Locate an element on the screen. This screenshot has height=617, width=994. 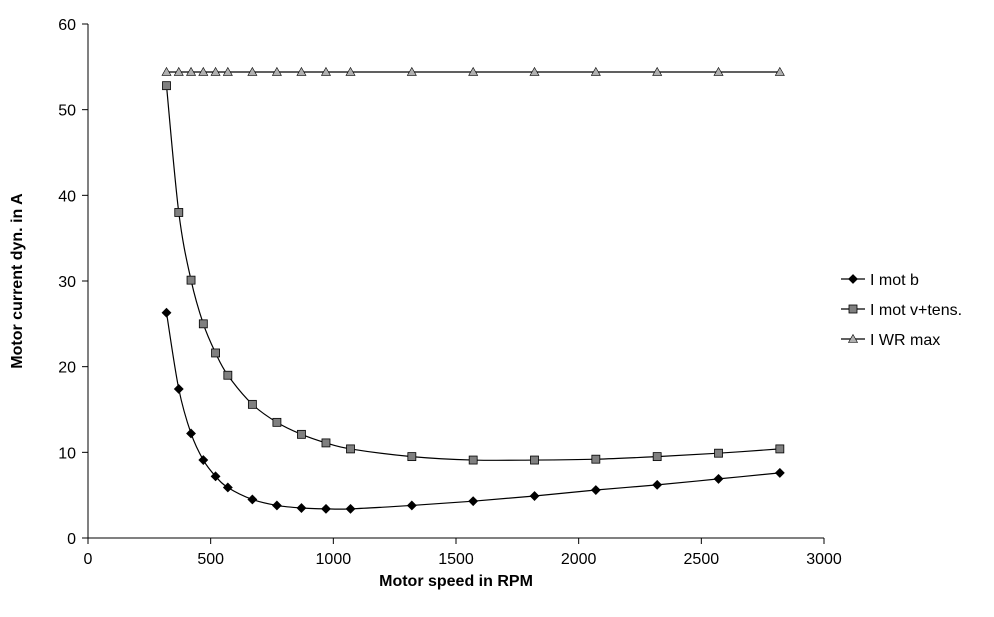
y-ticks: 0 10 20 30 40 50 60 is located at coordinates (73, 282).